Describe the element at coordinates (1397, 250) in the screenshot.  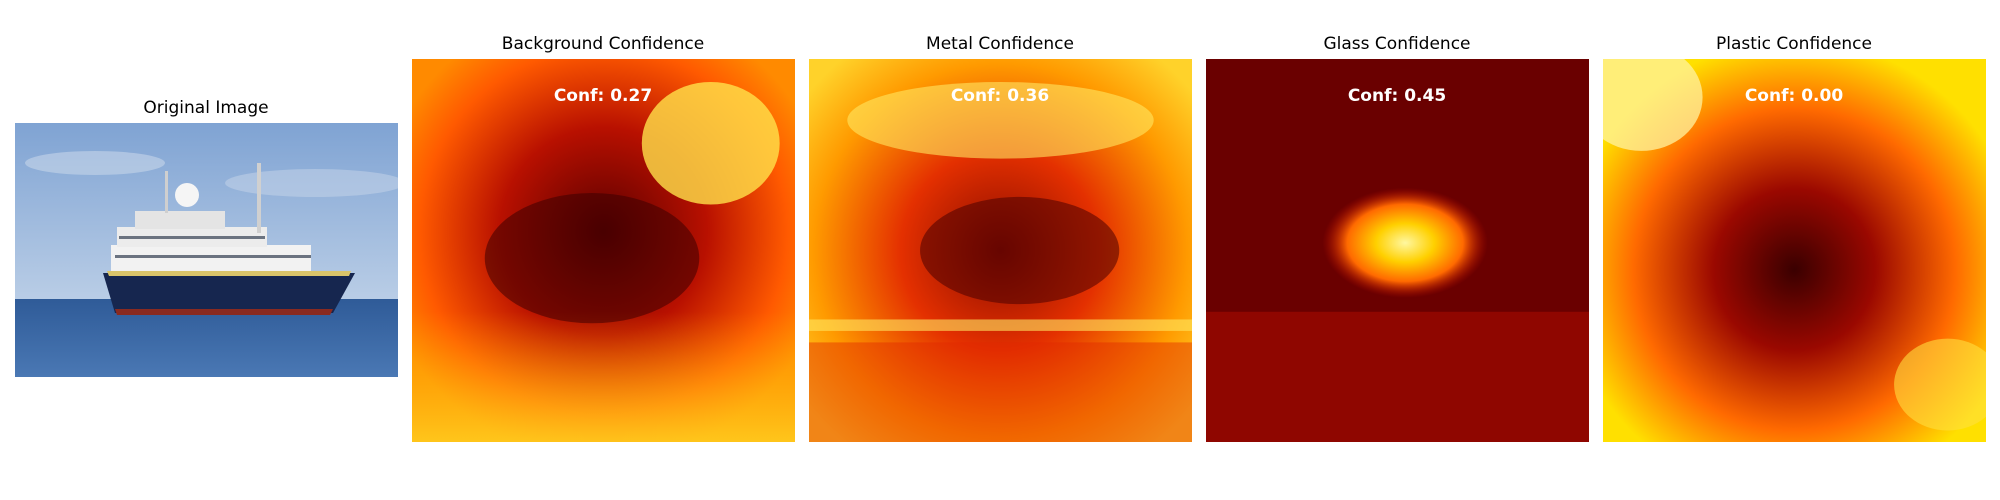
I see `glass-confidence-heatmap` at that location.